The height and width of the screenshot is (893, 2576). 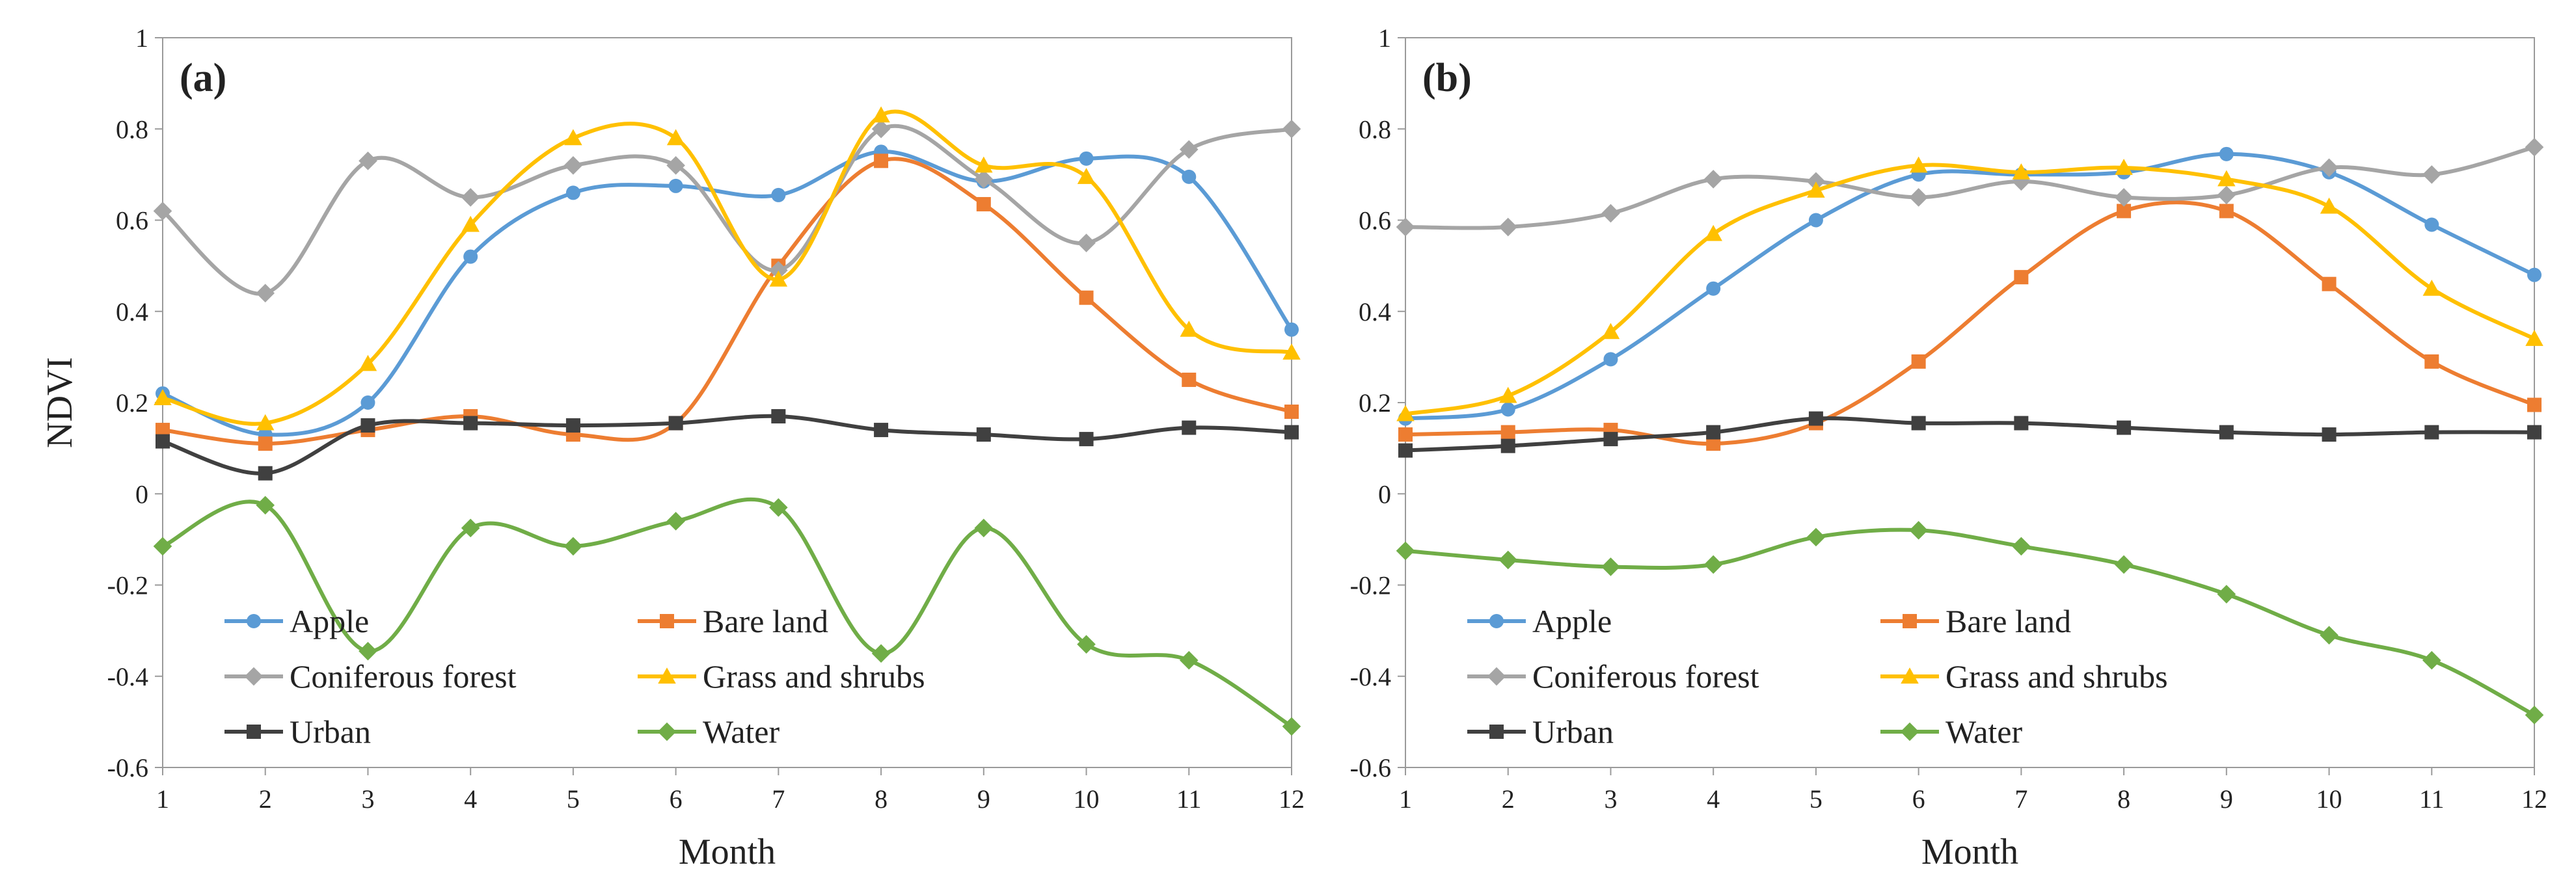 What do you see at coordinates (1910, 675) in the screenshot?
I see `legend-marker-grass-and-shrubs` at bounding box center [1910, 675].